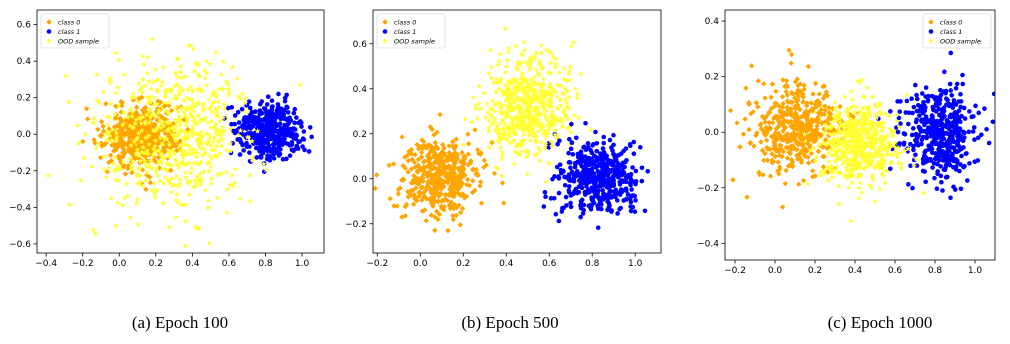  I want to click on legend-label: class 0, so click(69, 22).